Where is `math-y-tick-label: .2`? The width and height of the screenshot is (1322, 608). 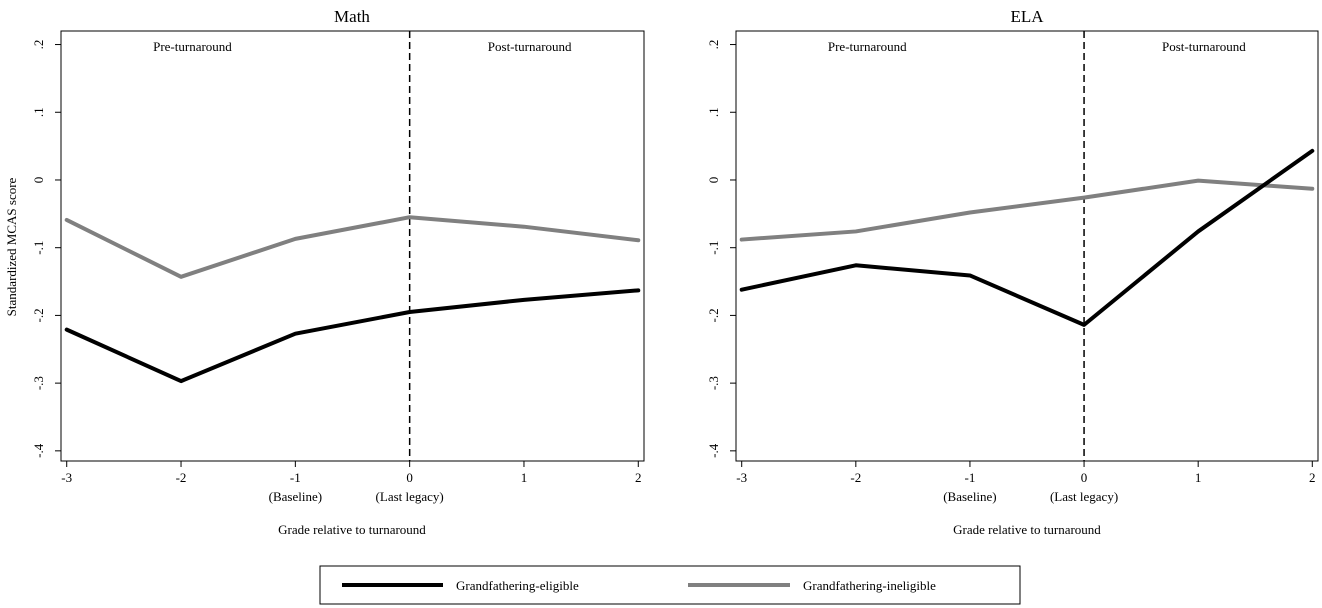
math-y-tick-label: .2 is located at coordinates (38, 45).